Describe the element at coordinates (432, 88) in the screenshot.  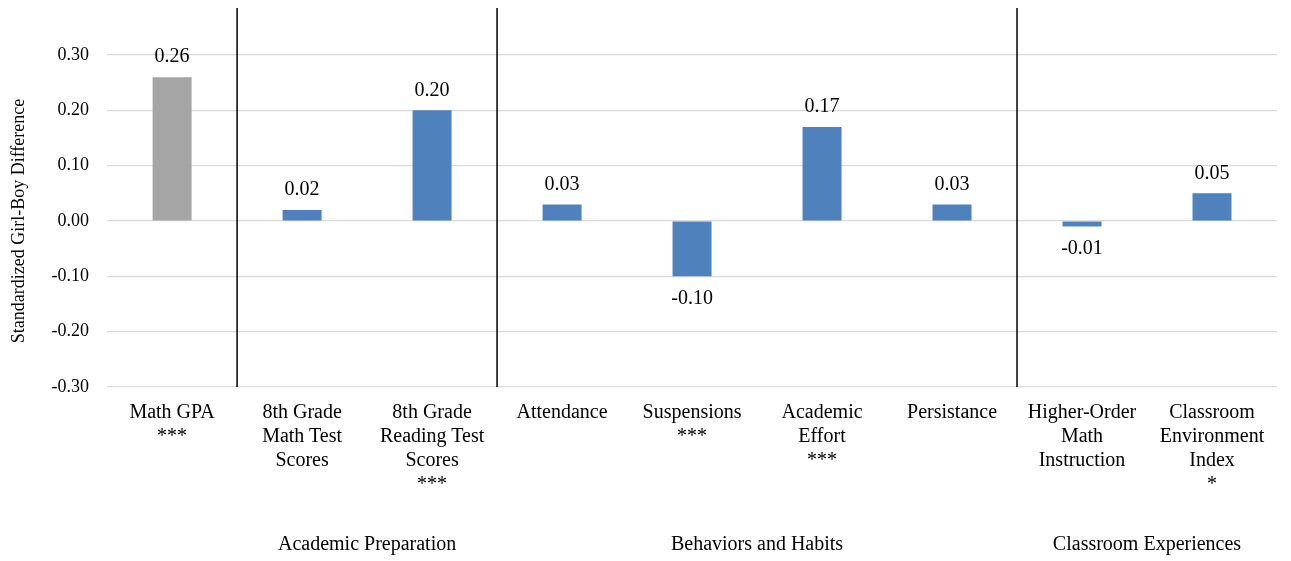
I see `data-label: 0.20` at that location.